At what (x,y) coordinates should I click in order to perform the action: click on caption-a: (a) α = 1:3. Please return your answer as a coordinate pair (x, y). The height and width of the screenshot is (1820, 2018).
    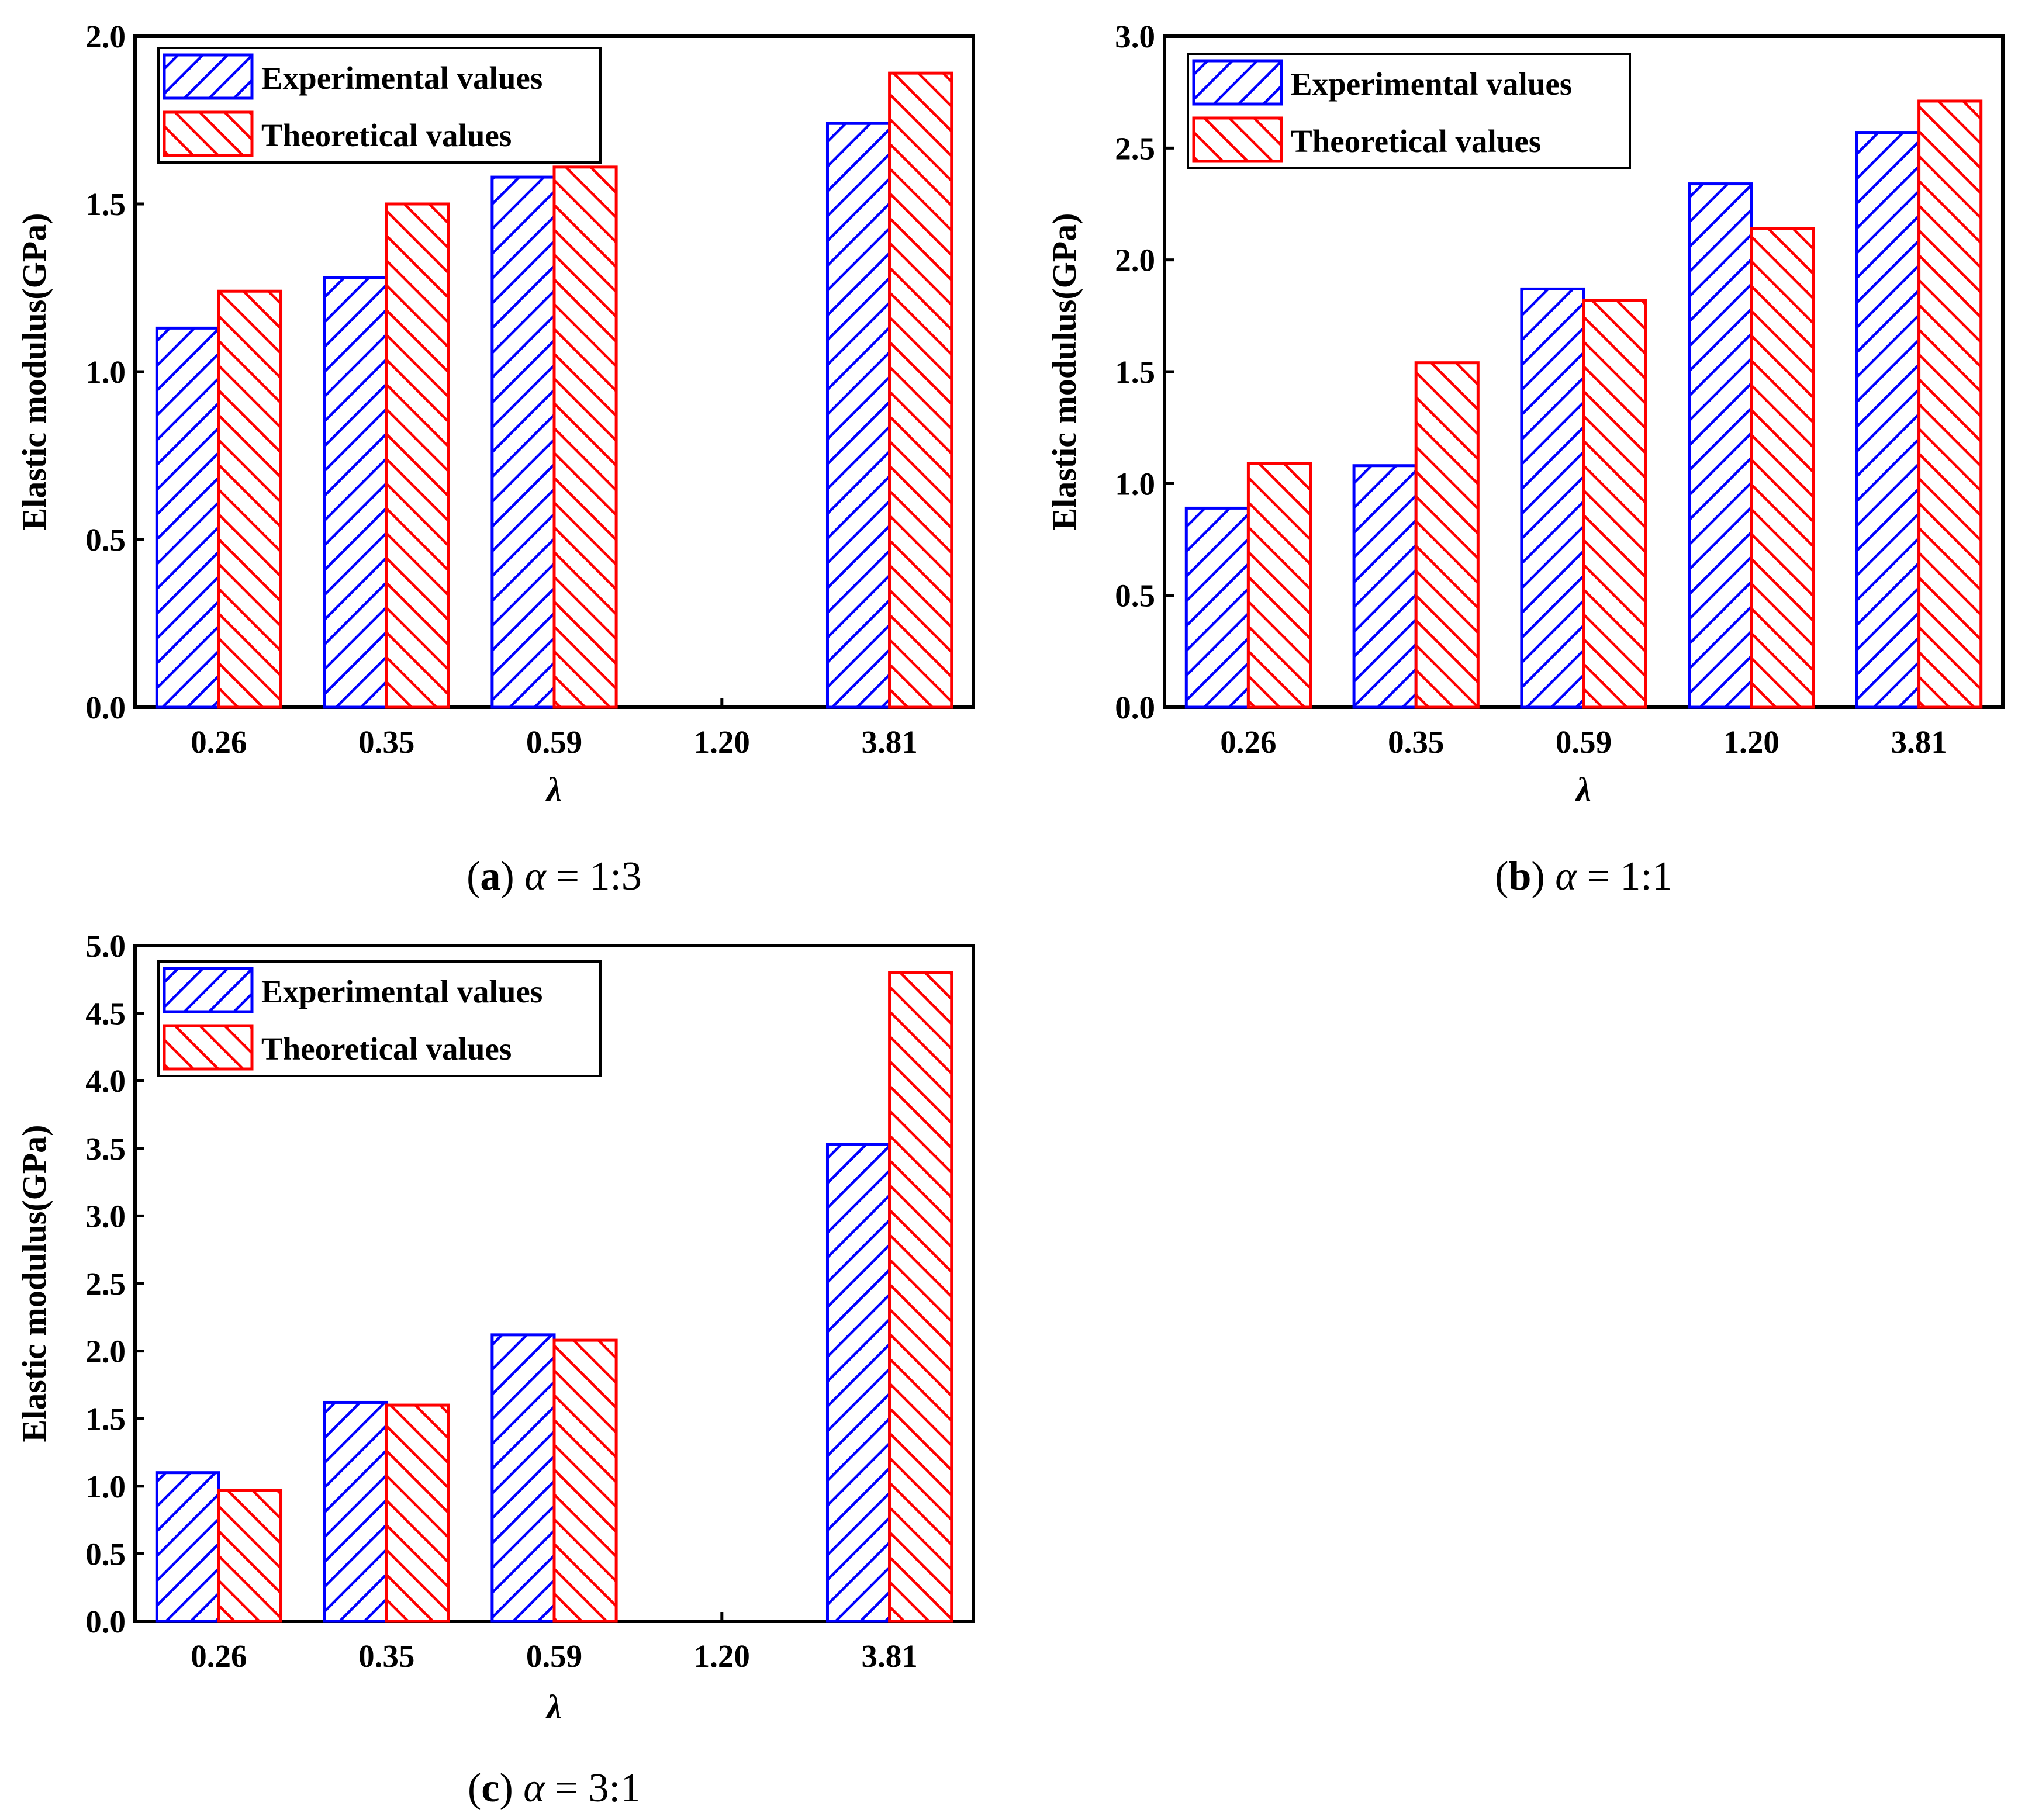
    Looking at the image, I should click on (554, 876).